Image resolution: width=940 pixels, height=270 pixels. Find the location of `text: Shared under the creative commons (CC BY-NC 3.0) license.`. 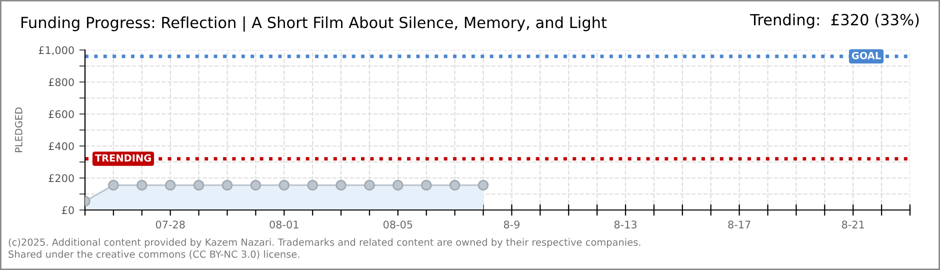

text: Shared under the creative commons (CC BY-NC 3.0) license. is located at coordinates (154, 254).